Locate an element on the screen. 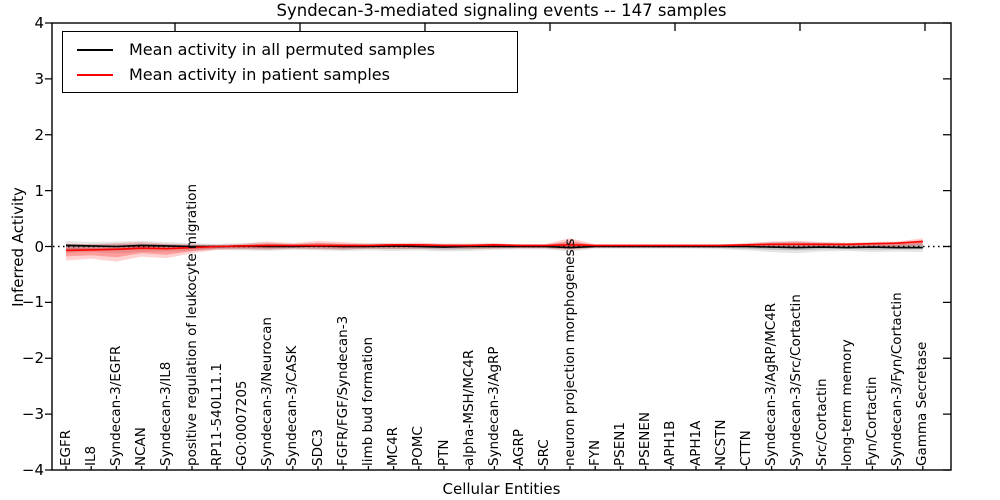 The height and width of the screenshot is (500, 1000). x-tick-label: Syndecan-3/CASK is located at coordinates (292, 405).